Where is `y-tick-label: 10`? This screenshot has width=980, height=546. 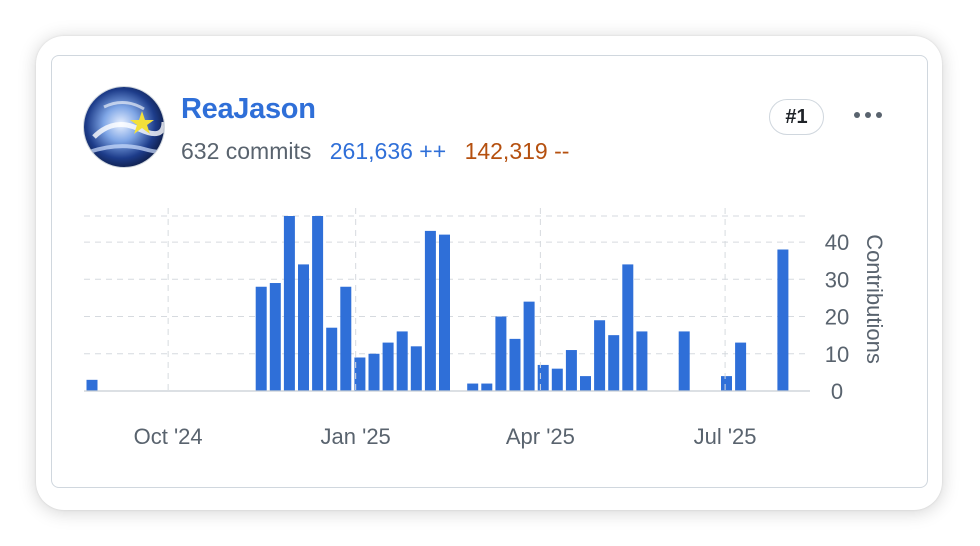 y-tick-label: 10 is located at coordinates (837, 354).